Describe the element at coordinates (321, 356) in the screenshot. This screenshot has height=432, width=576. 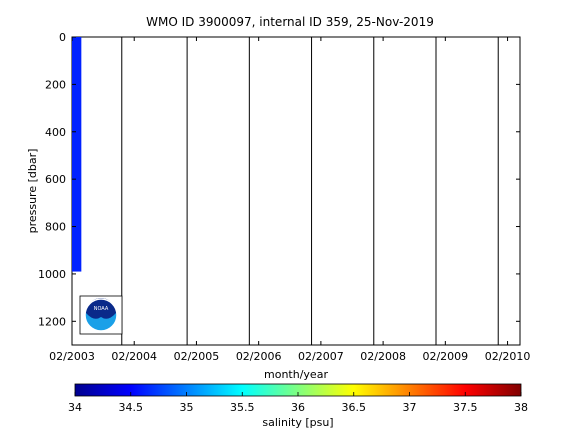
I see `x-tick-label: 02/2007` at that location.